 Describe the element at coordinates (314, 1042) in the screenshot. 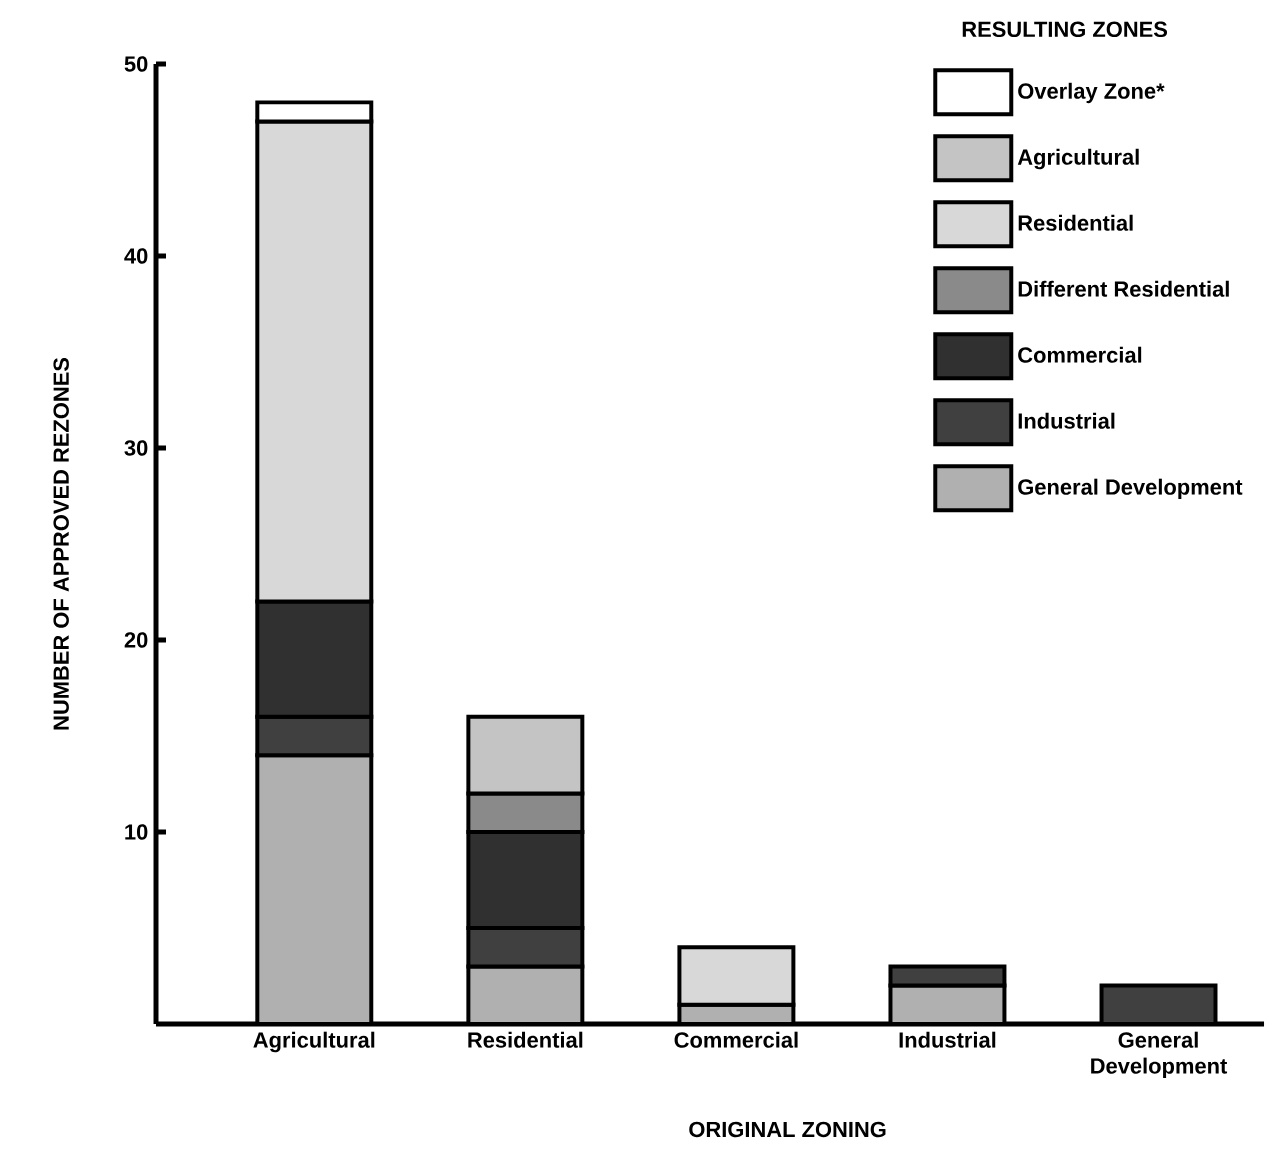

I see `x-tick-label: Agricultural` at that location.